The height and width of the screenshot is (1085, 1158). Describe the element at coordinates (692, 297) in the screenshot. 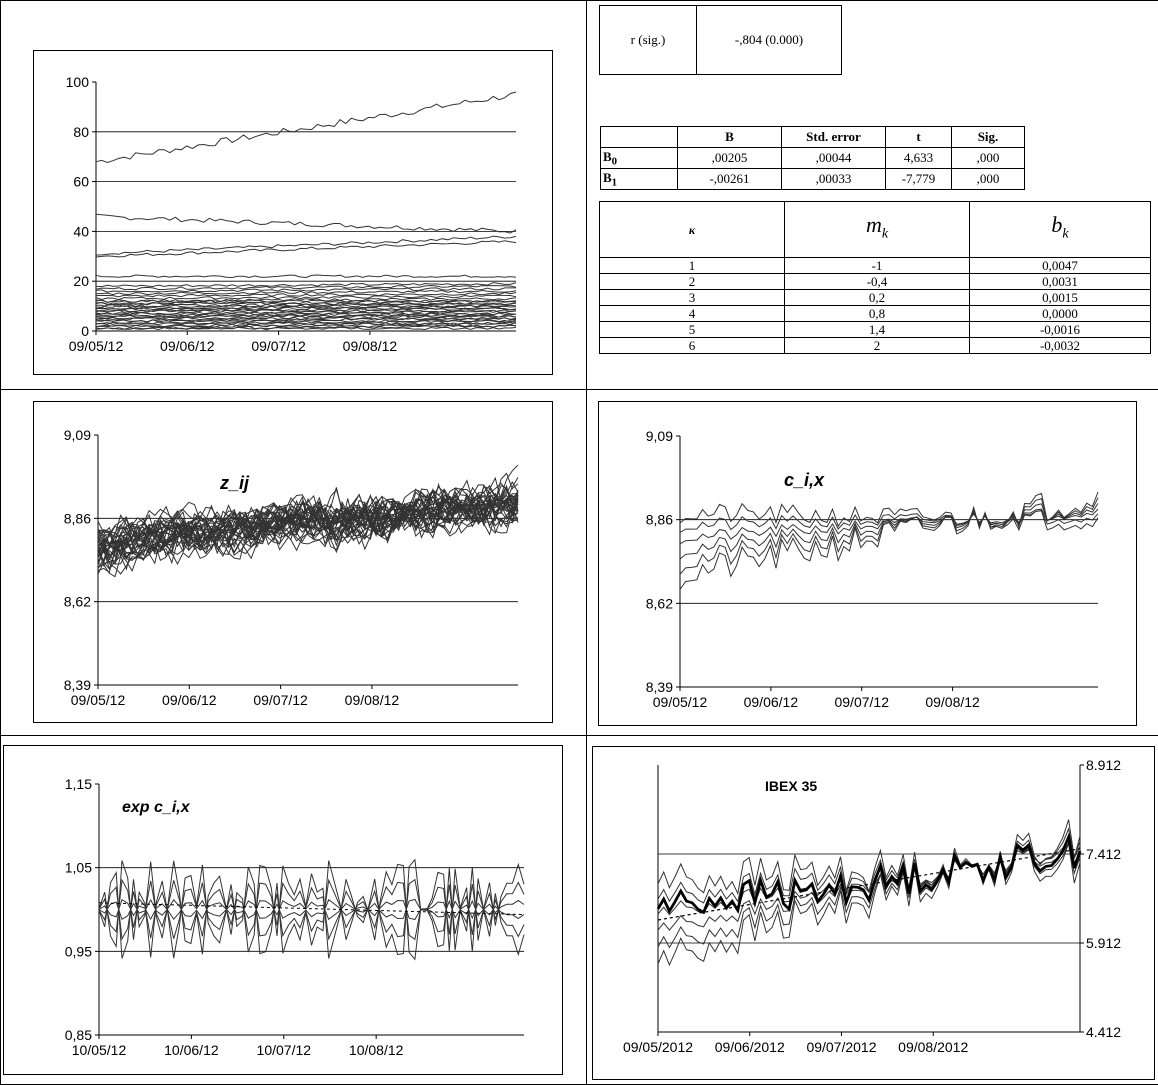

I see `k-value: 3` at that location.